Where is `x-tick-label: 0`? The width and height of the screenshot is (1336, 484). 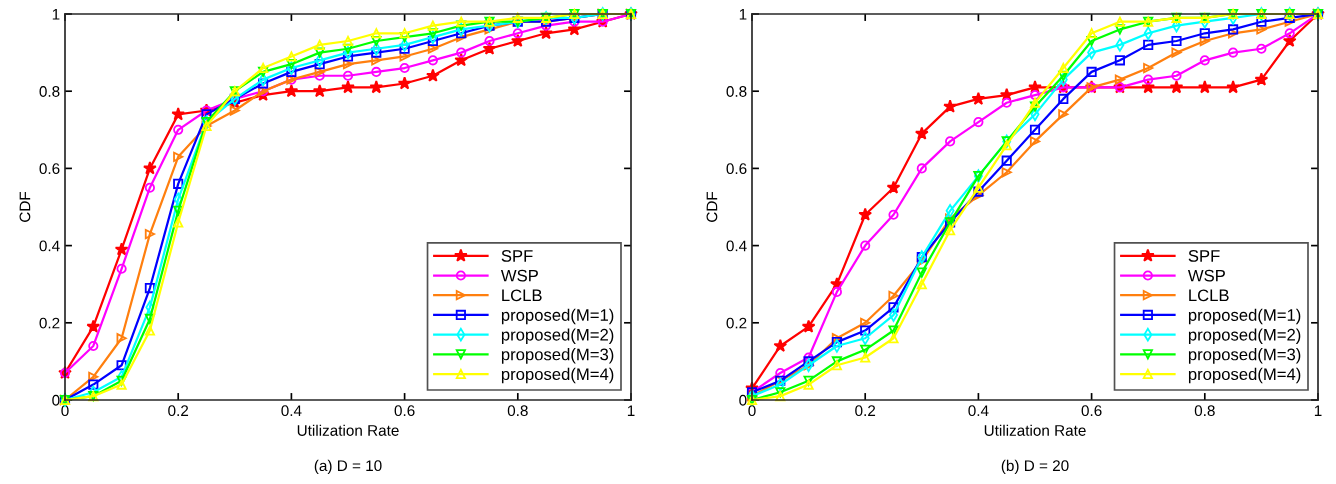 x-tick-label: 0 is located at coordinates (752, 411).